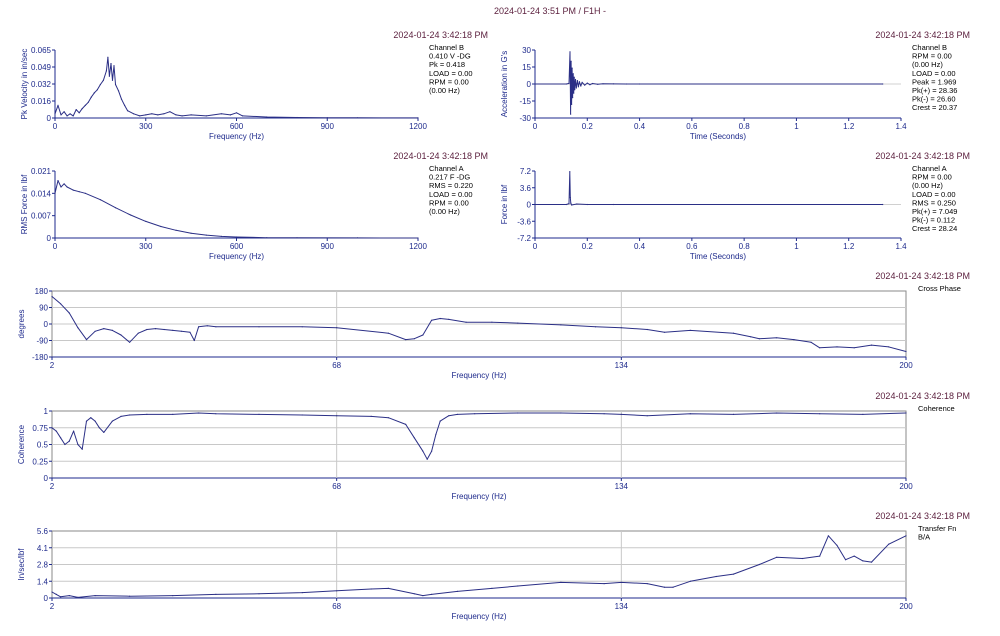 This screenshot has height=636, width=1000. What do you see at coordinates (40, 357) in the screenshot?
I see `y-tick-label: -180` at bounding box center [40, 357].